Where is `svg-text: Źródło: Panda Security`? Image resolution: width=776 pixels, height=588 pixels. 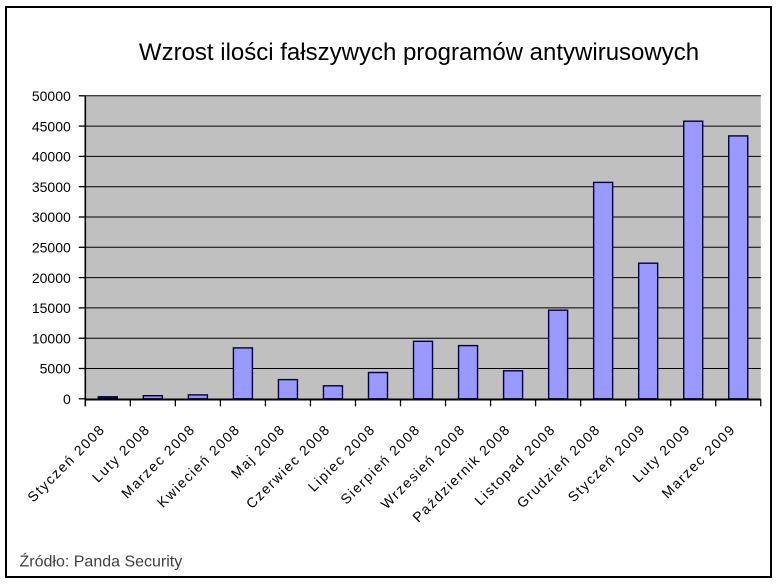
svg-text: Źródło: Panda Security is located at coordinates (101, 560).